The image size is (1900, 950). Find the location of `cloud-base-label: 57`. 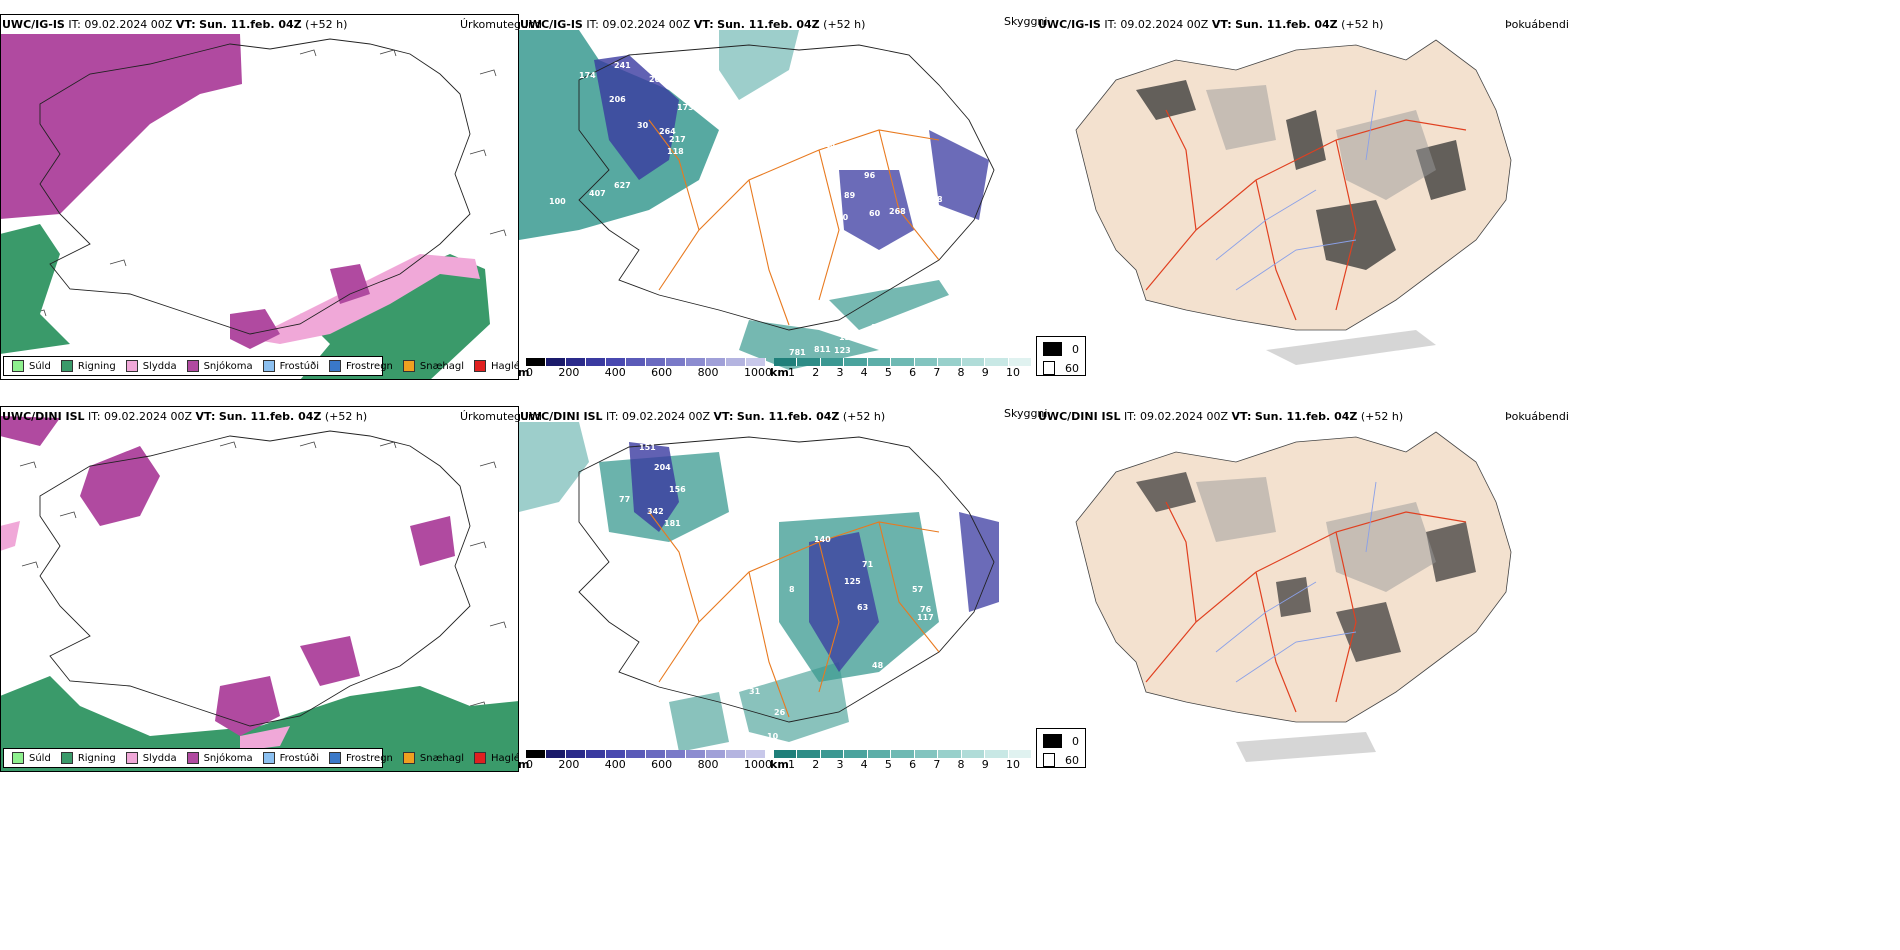

cloud-base-label: 57 is located at coordinates (917, 589).